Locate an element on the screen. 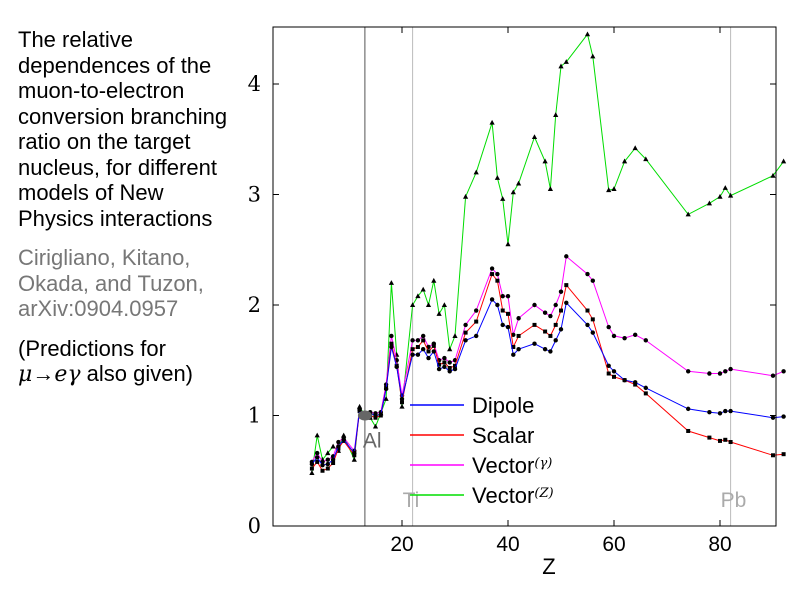 The height and width of the screenshot is (599, 800). note-open: (Predictions for is located at coordinates (92, 348).